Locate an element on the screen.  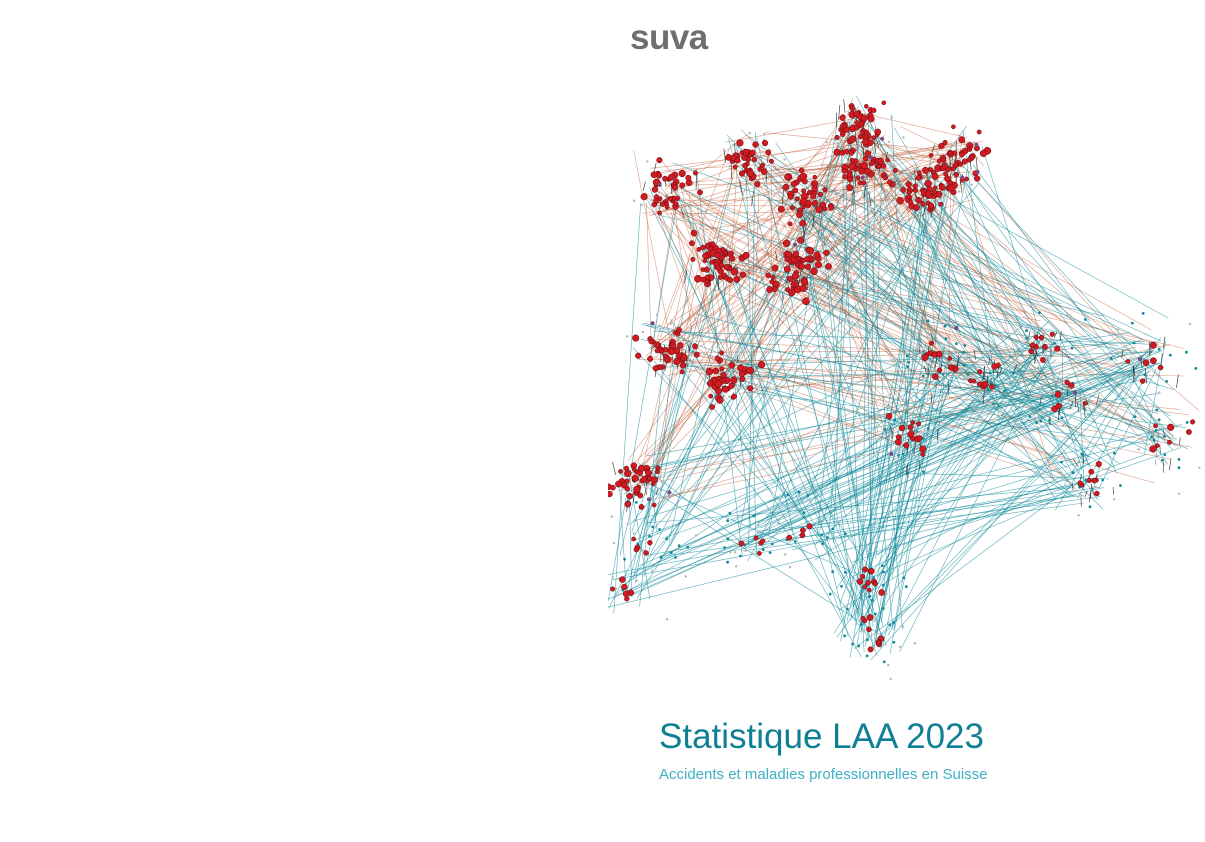
cover-title: Statistique LAA 2023 is located at coordinates (821, 736).